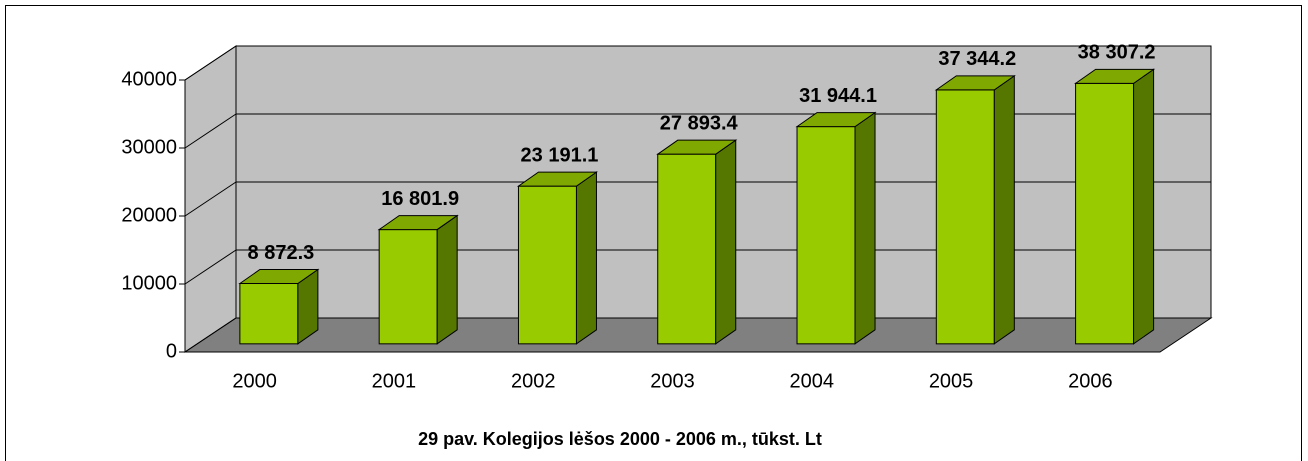 This screenshot has width=1308, height=461. I want to click on value-label: 27 893.4, so click(699, 123).